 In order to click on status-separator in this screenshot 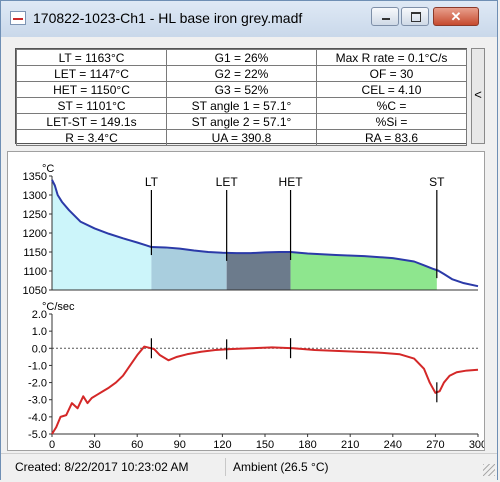, I will do `click(225, 467)`.